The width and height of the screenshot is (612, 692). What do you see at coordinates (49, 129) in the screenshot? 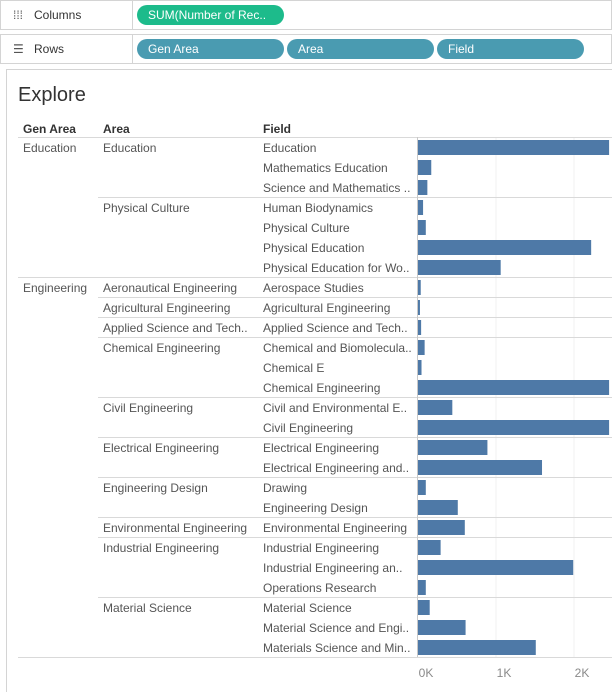
I see `header-gen-area: Gen Area` at bounding box center [49, 129].